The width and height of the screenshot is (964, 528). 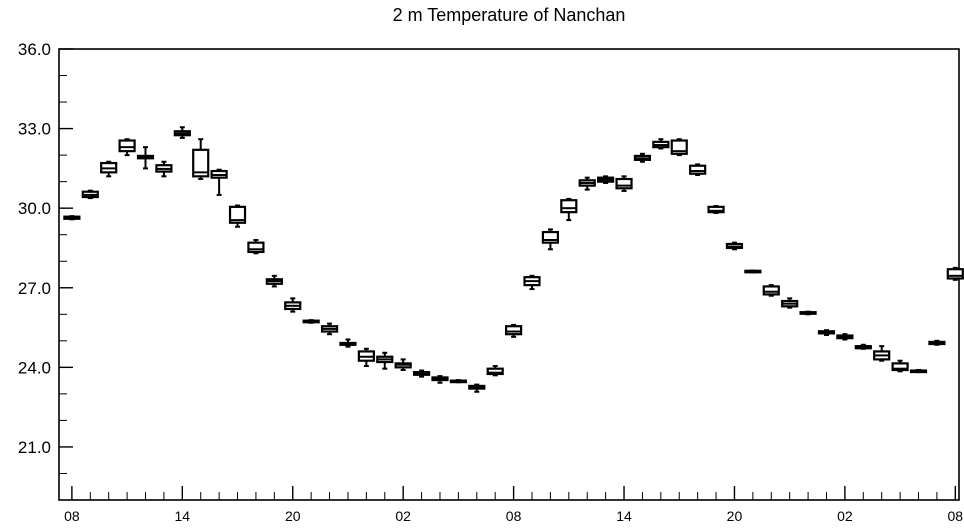 I want to click on y-tick-label: 30.0, so click(x=34, y=208).